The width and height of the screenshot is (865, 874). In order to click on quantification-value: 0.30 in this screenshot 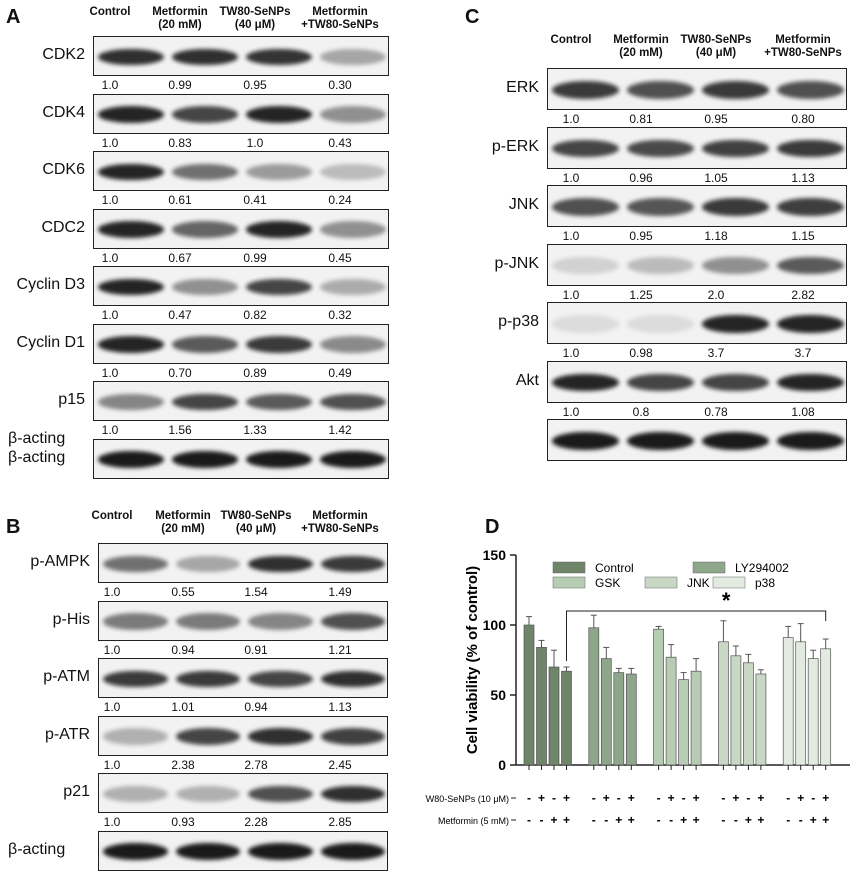, I will do `click(340, 85)`.